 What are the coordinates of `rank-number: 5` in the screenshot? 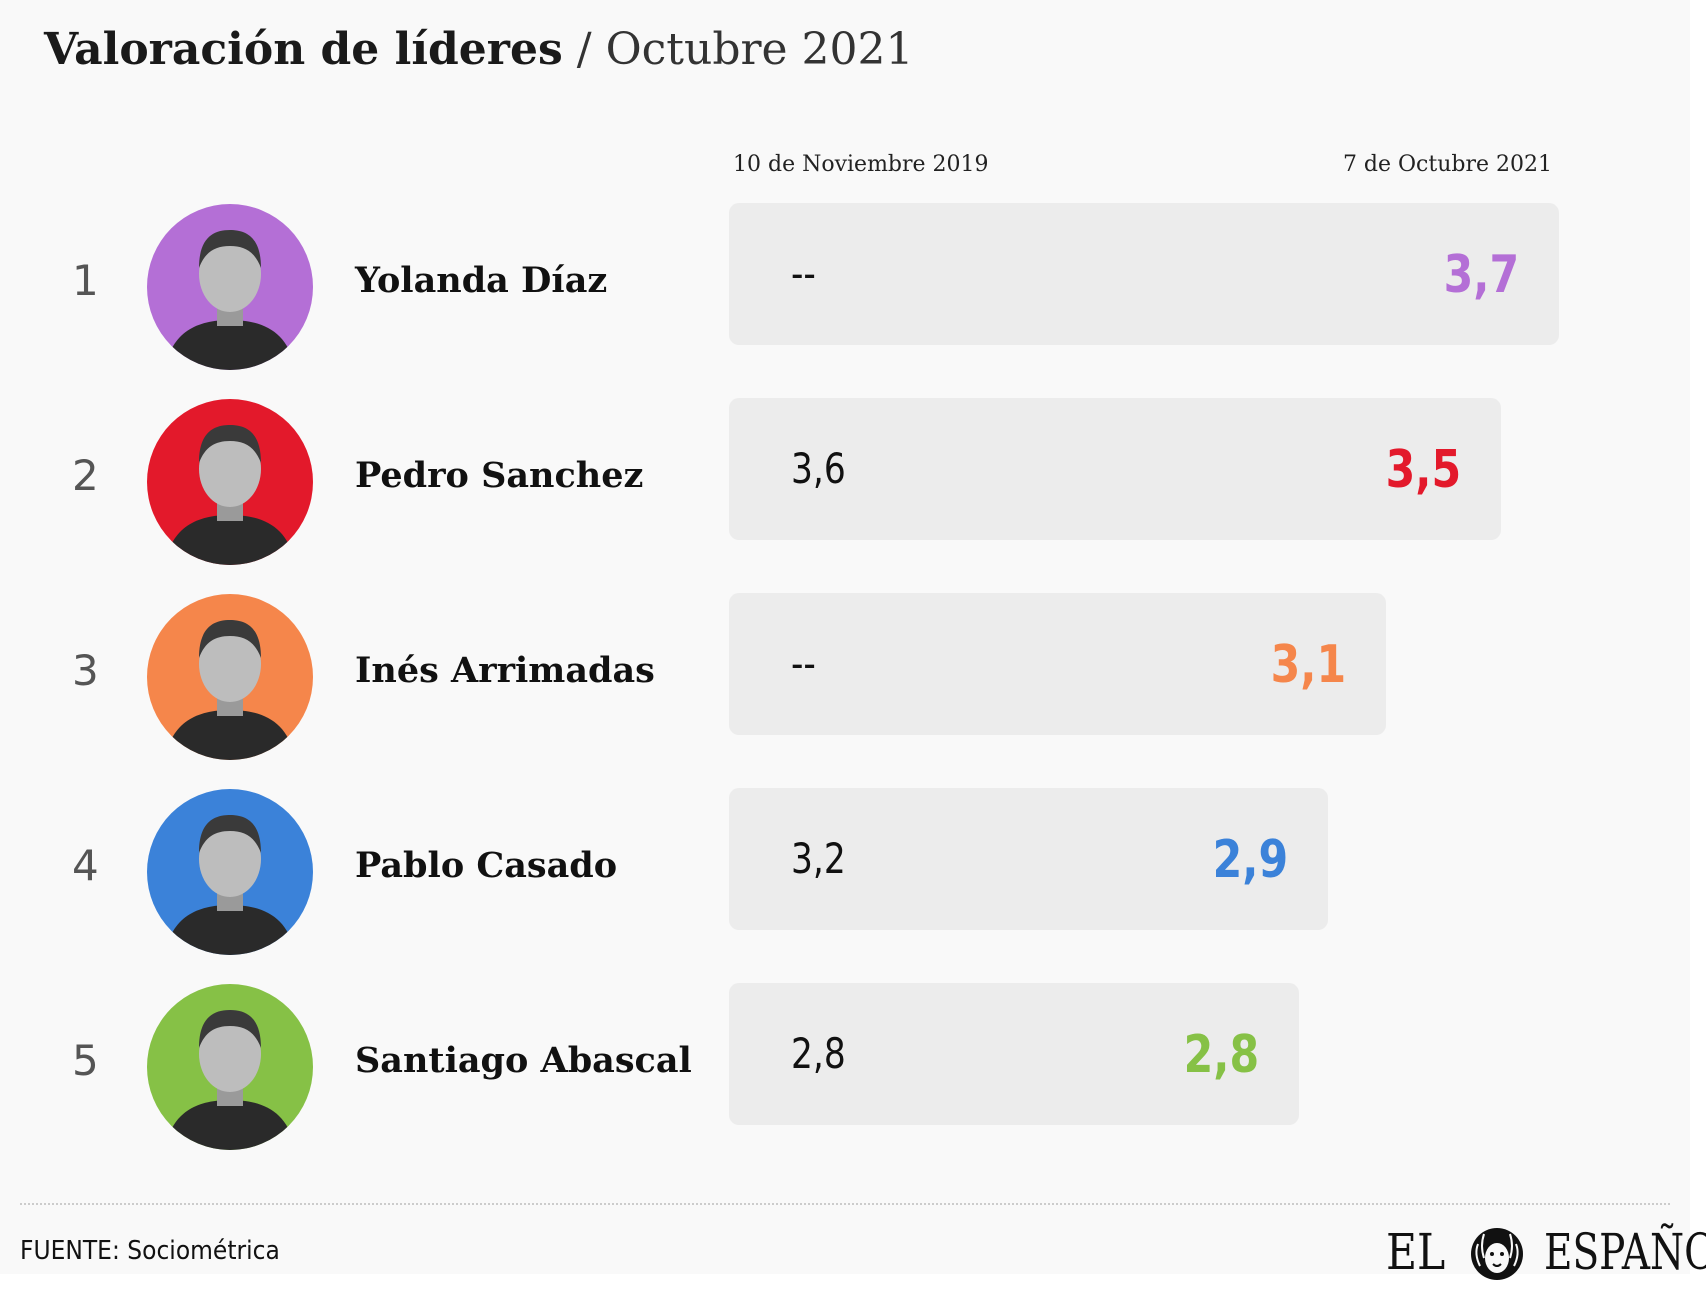 It's located at (85, 1060).